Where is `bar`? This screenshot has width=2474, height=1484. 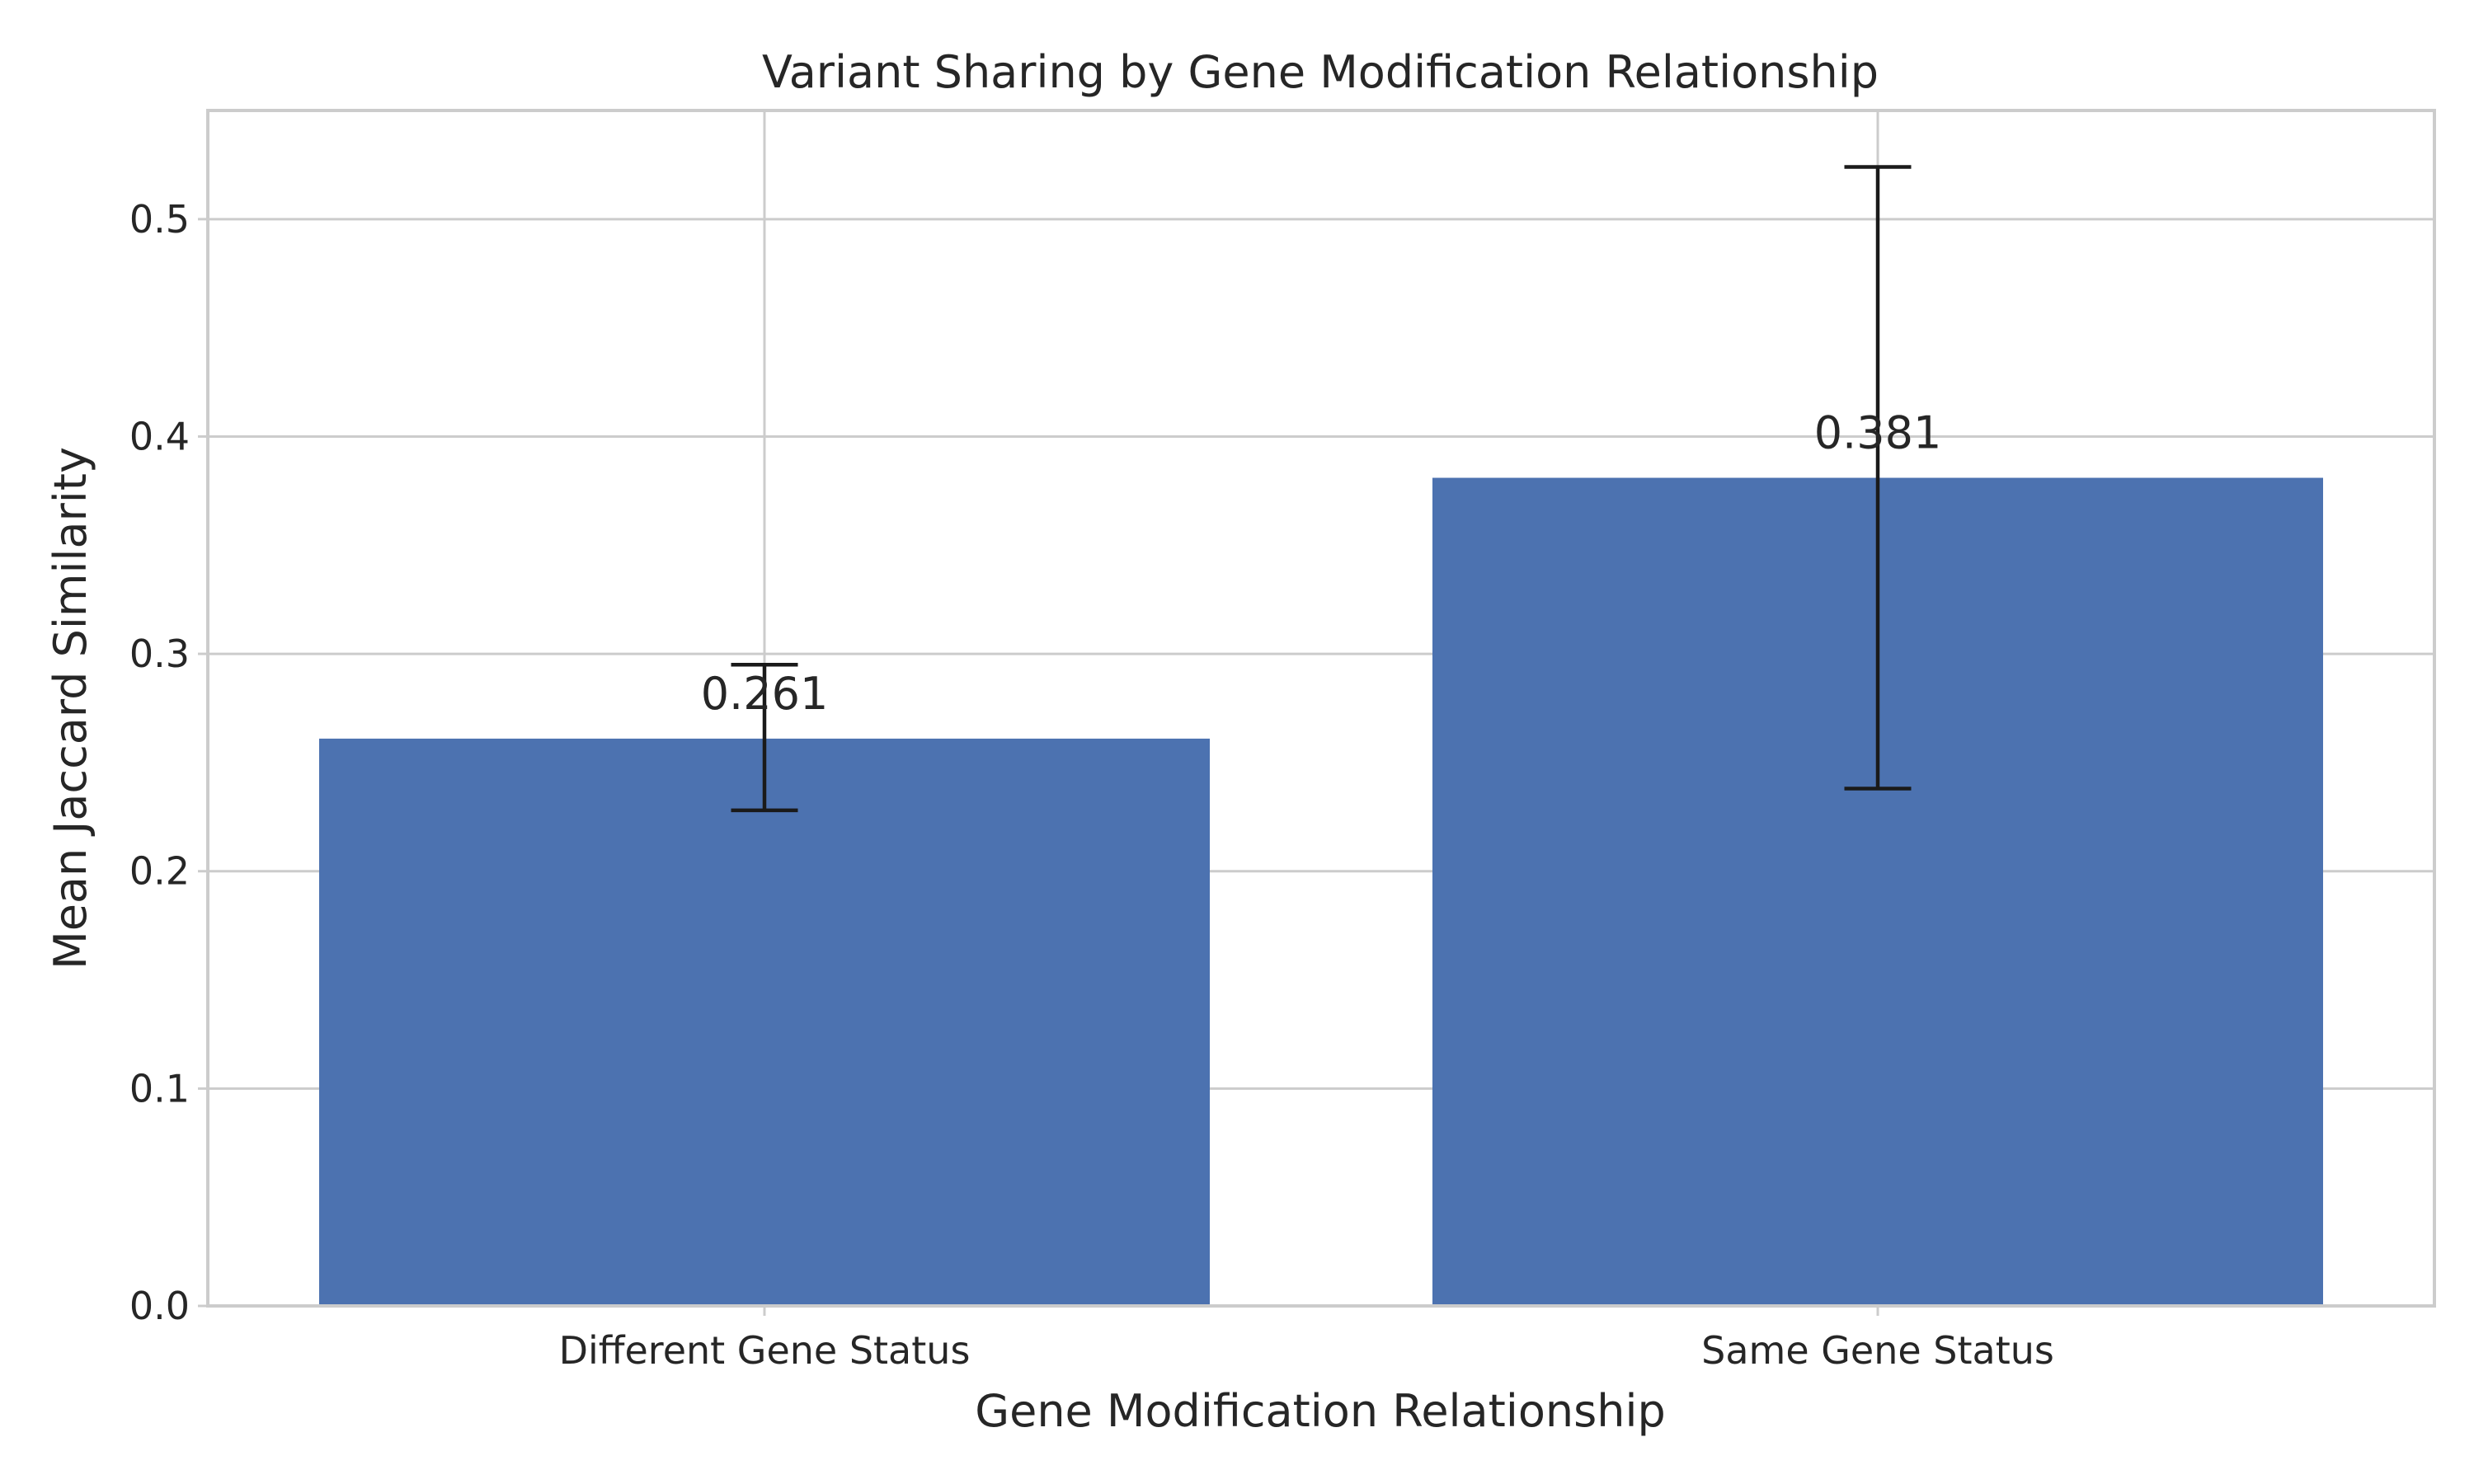
bar is located at coordinates (764, 1022).